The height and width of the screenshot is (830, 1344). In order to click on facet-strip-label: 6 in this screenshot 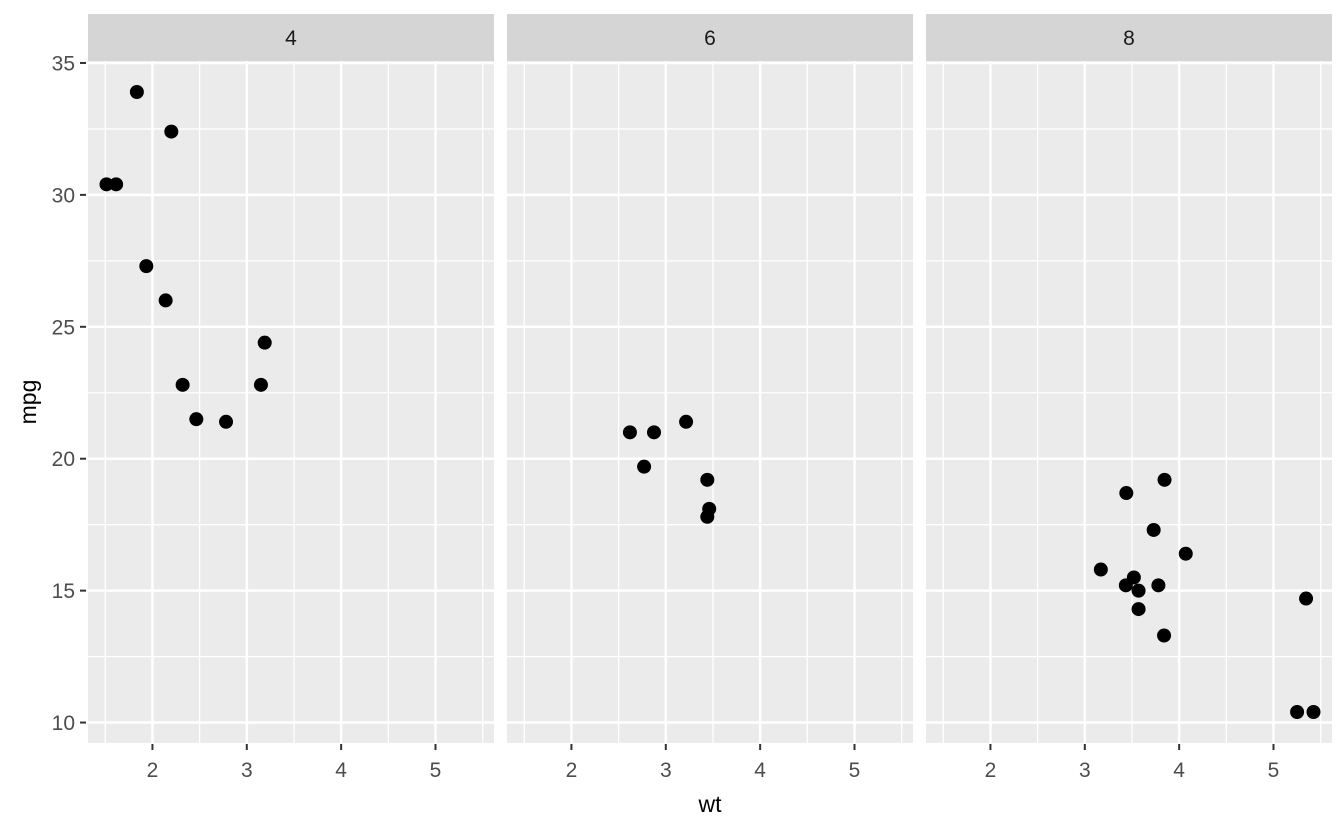, I will do `click(710, 38)`.